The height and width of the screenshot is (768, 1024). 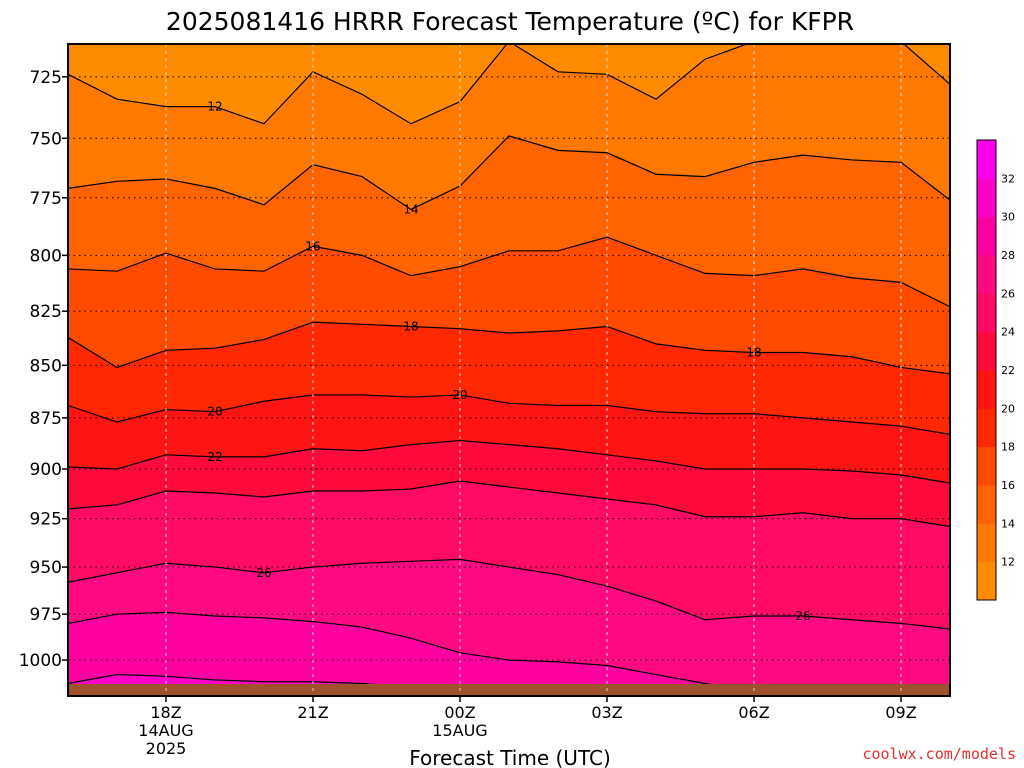 I want to click on y-tick-label: 925, so click(x=46, y=520).